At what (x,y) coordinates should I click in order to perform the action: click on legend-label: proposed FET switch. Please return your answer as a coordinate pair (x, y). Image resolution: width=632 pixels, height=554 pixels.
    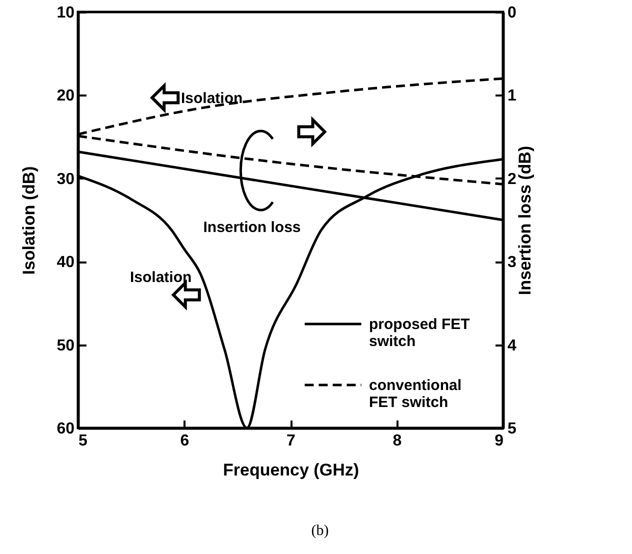
    Looking at the image, I should click on (419, 333).